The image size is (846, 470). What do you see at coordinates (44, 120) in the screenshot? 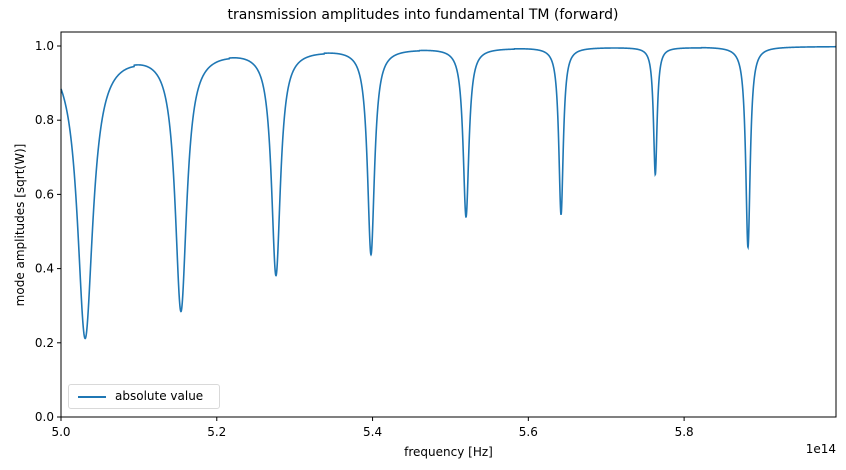
I see `y-tick-label: 0.8` at bounding box center [44, 120].